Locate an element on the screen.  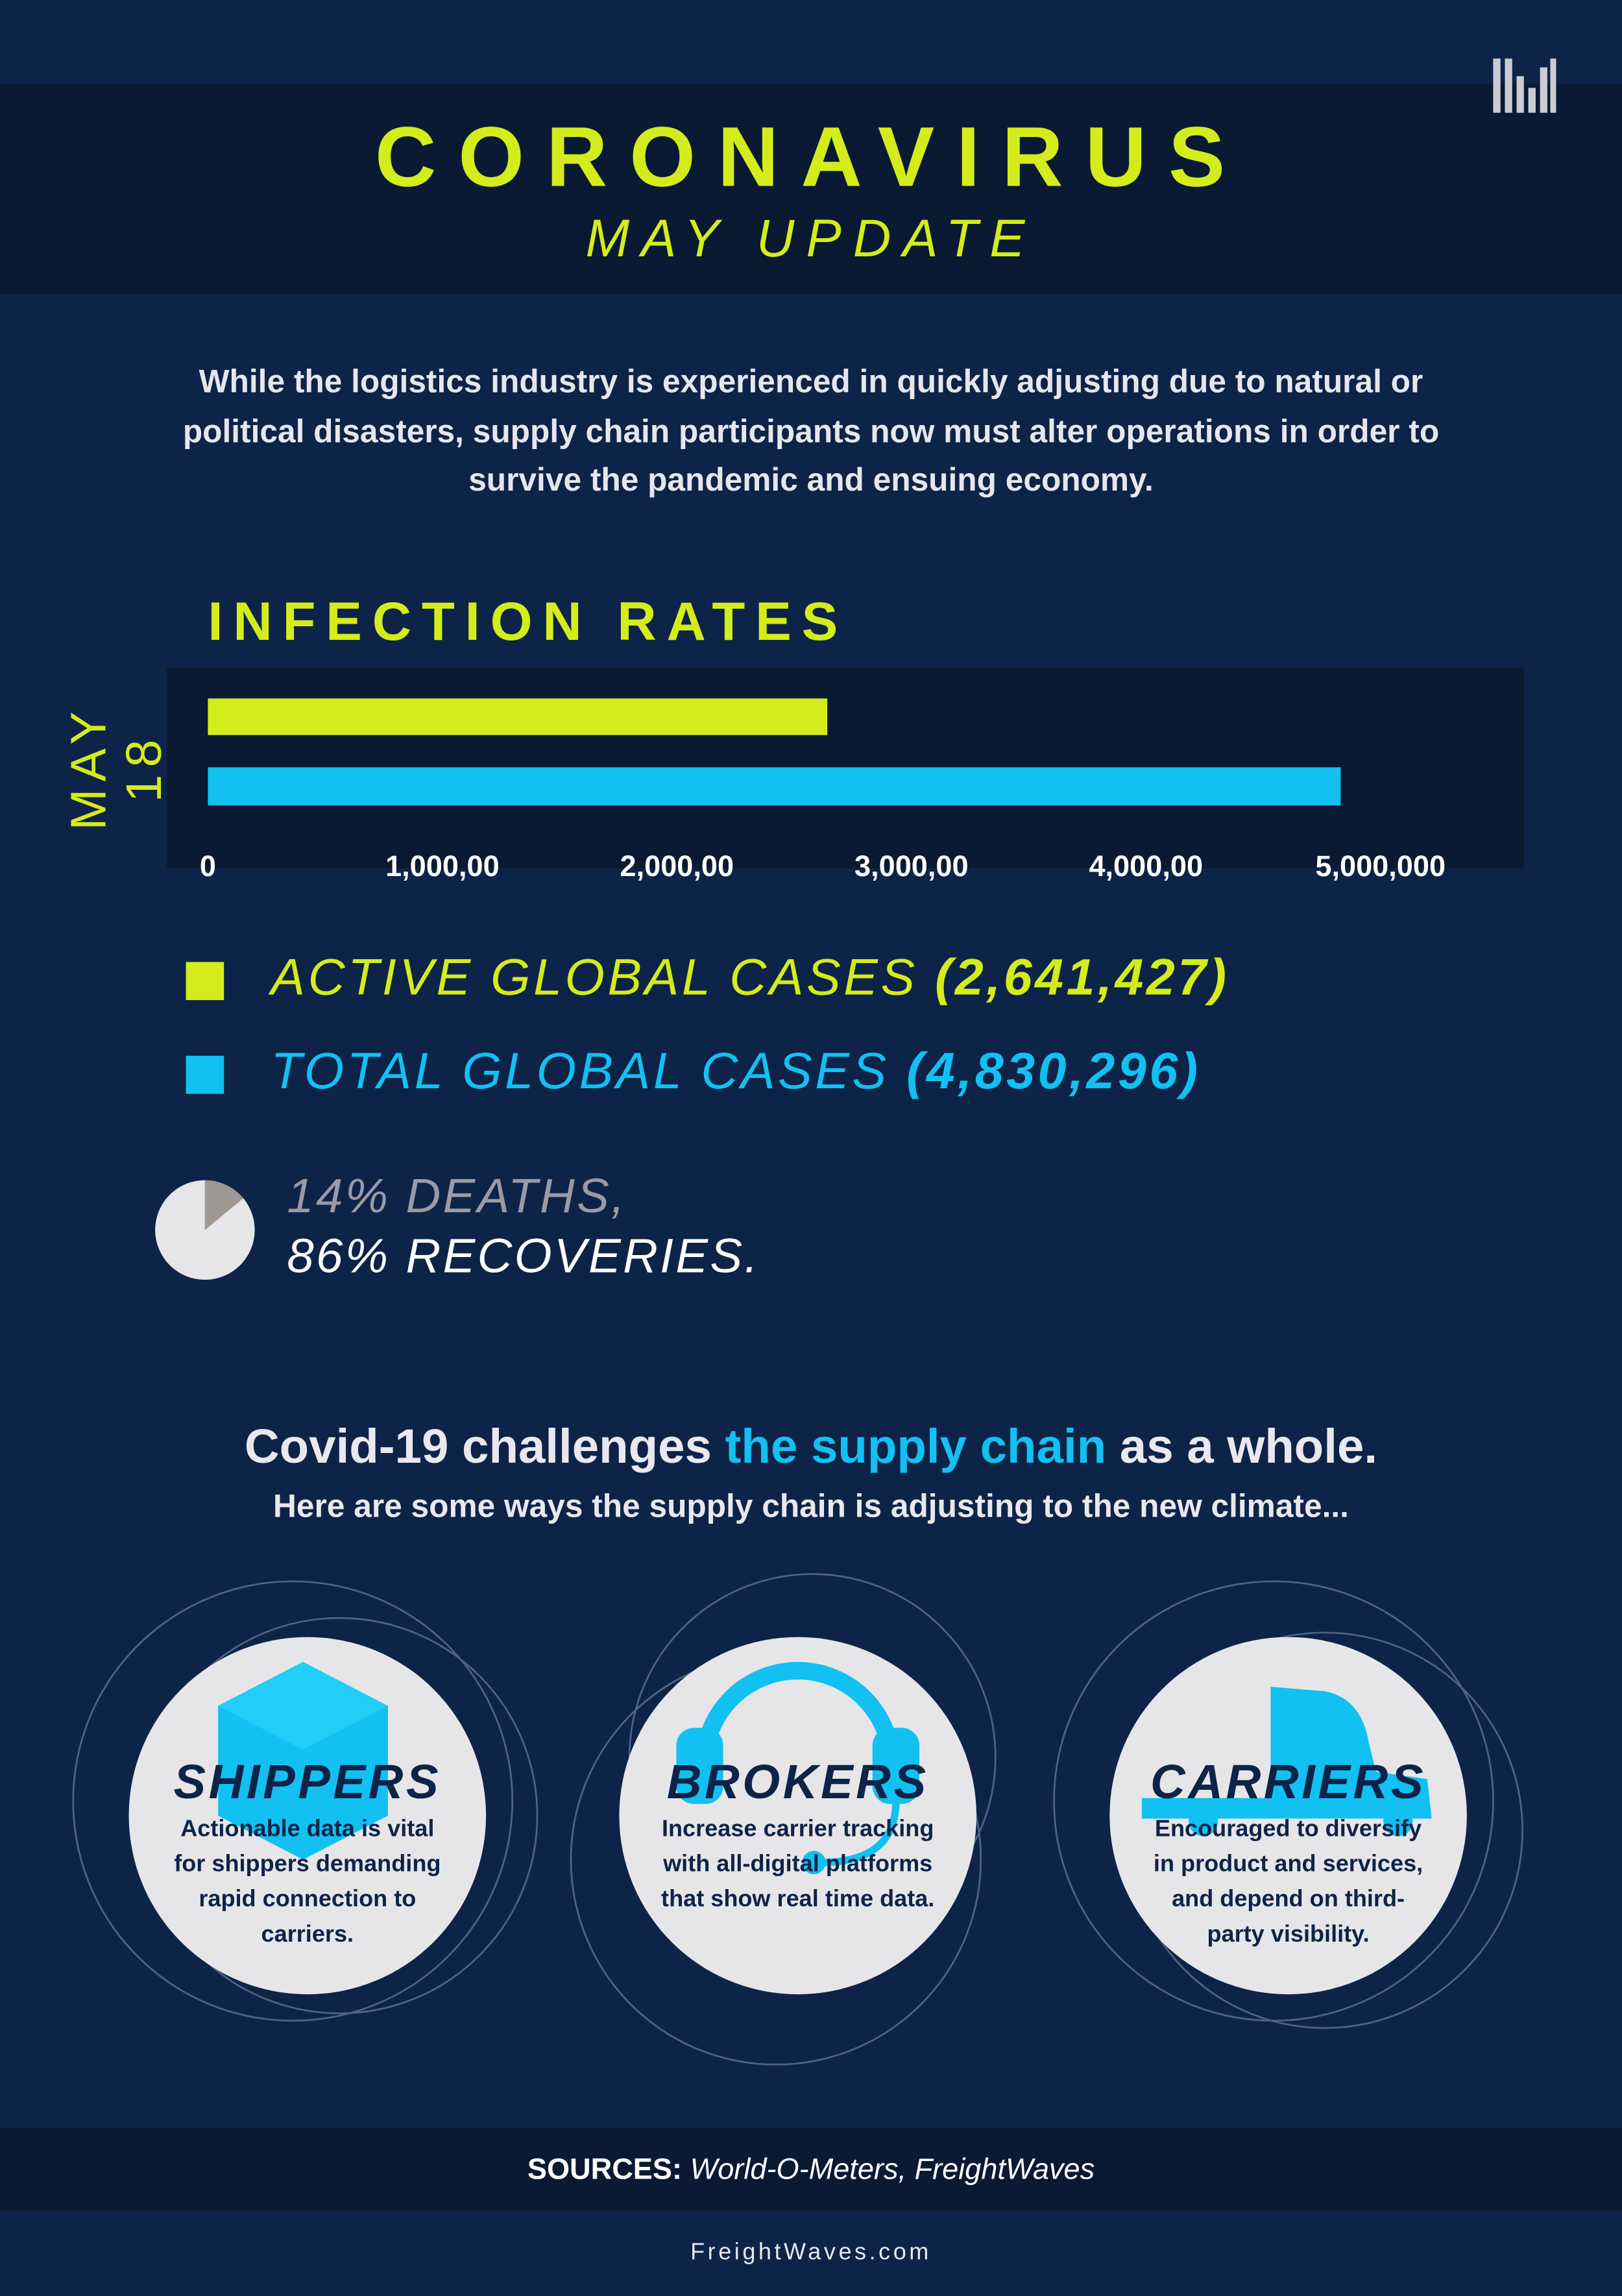
x-tick-label: 1,000,00 is located at coordinates (442, 866).